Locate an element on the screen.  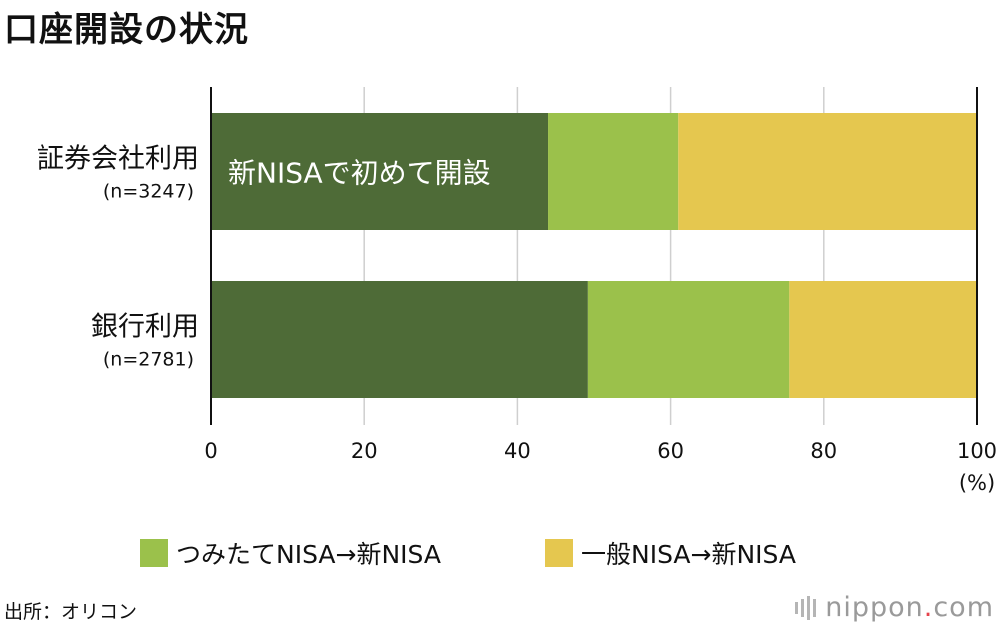
brand-logo: nippon. com is located at coordinates (894, 607).